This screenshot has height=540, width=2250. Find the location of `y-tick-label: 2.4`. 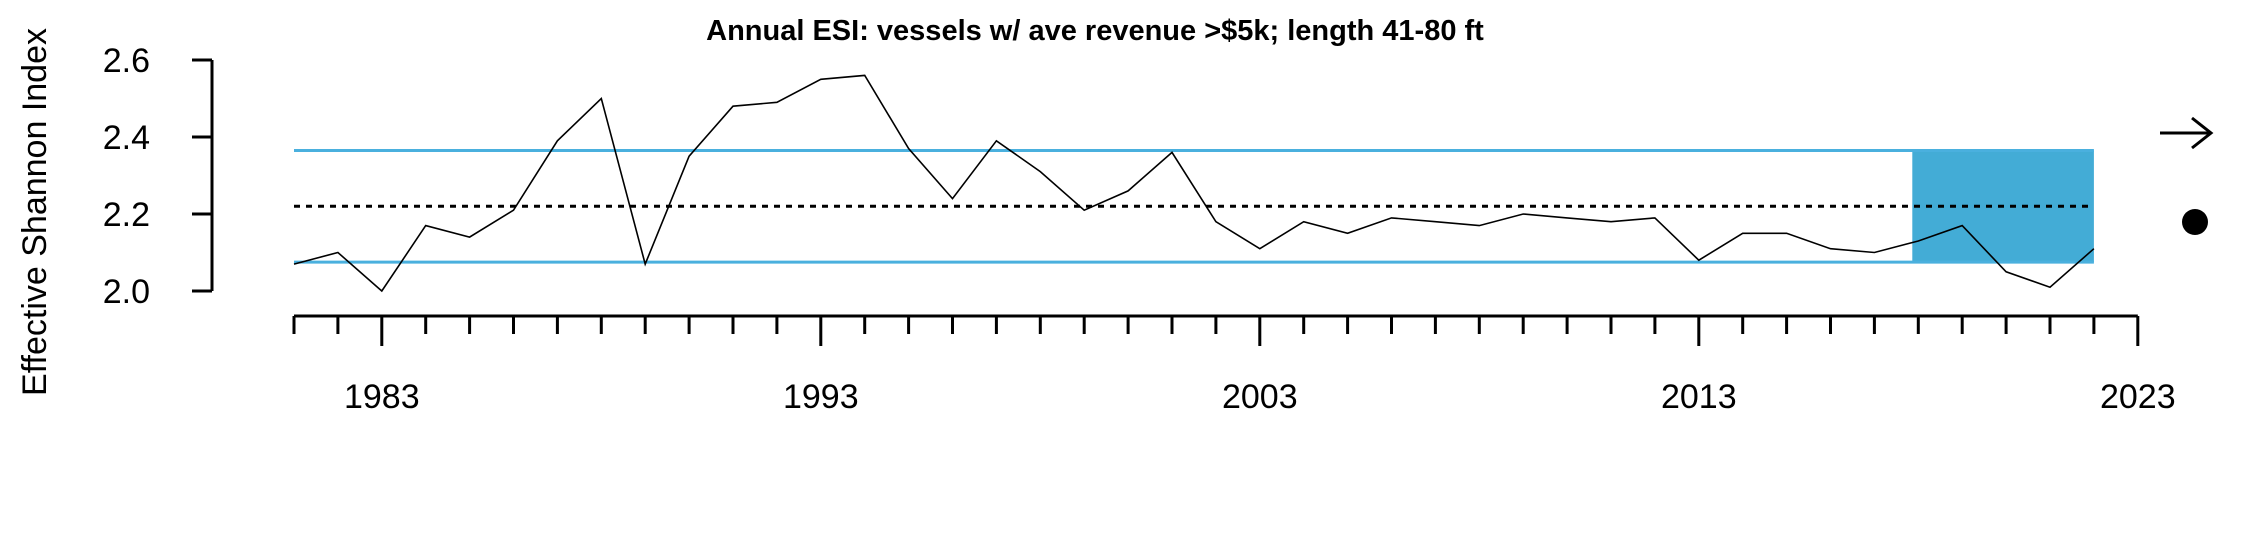

y-tick-label: 2.4 is located at coordinates (126, 138).